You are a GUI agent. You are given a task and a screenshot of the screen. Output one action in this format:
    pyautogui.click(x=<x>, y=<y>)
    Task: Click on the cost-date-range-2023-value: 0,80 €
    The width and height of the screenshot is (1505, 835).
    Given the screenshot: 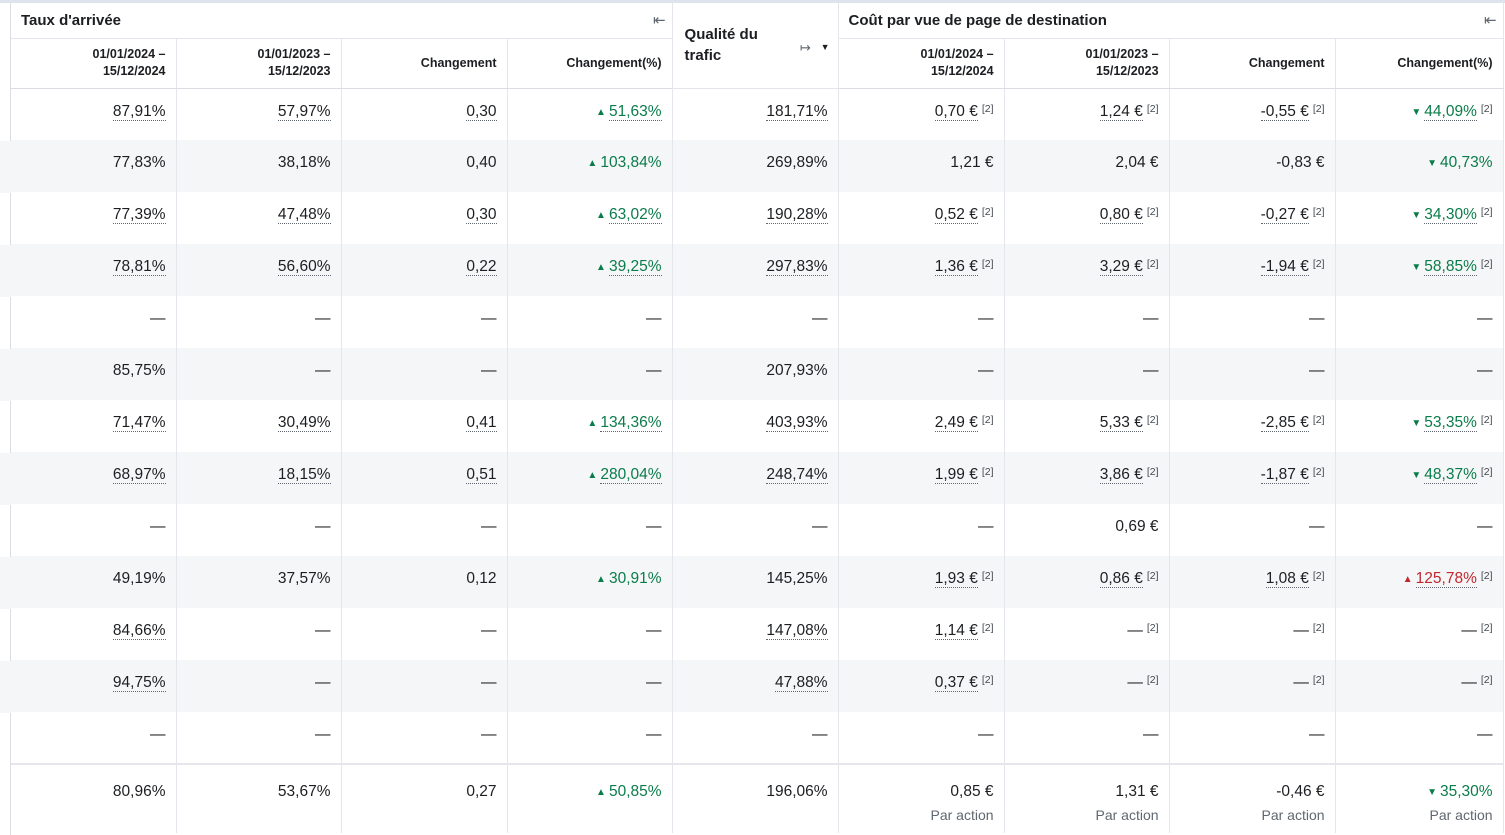 What is the action you would take?
    pyautogui.click(x=1121, y=215)
    